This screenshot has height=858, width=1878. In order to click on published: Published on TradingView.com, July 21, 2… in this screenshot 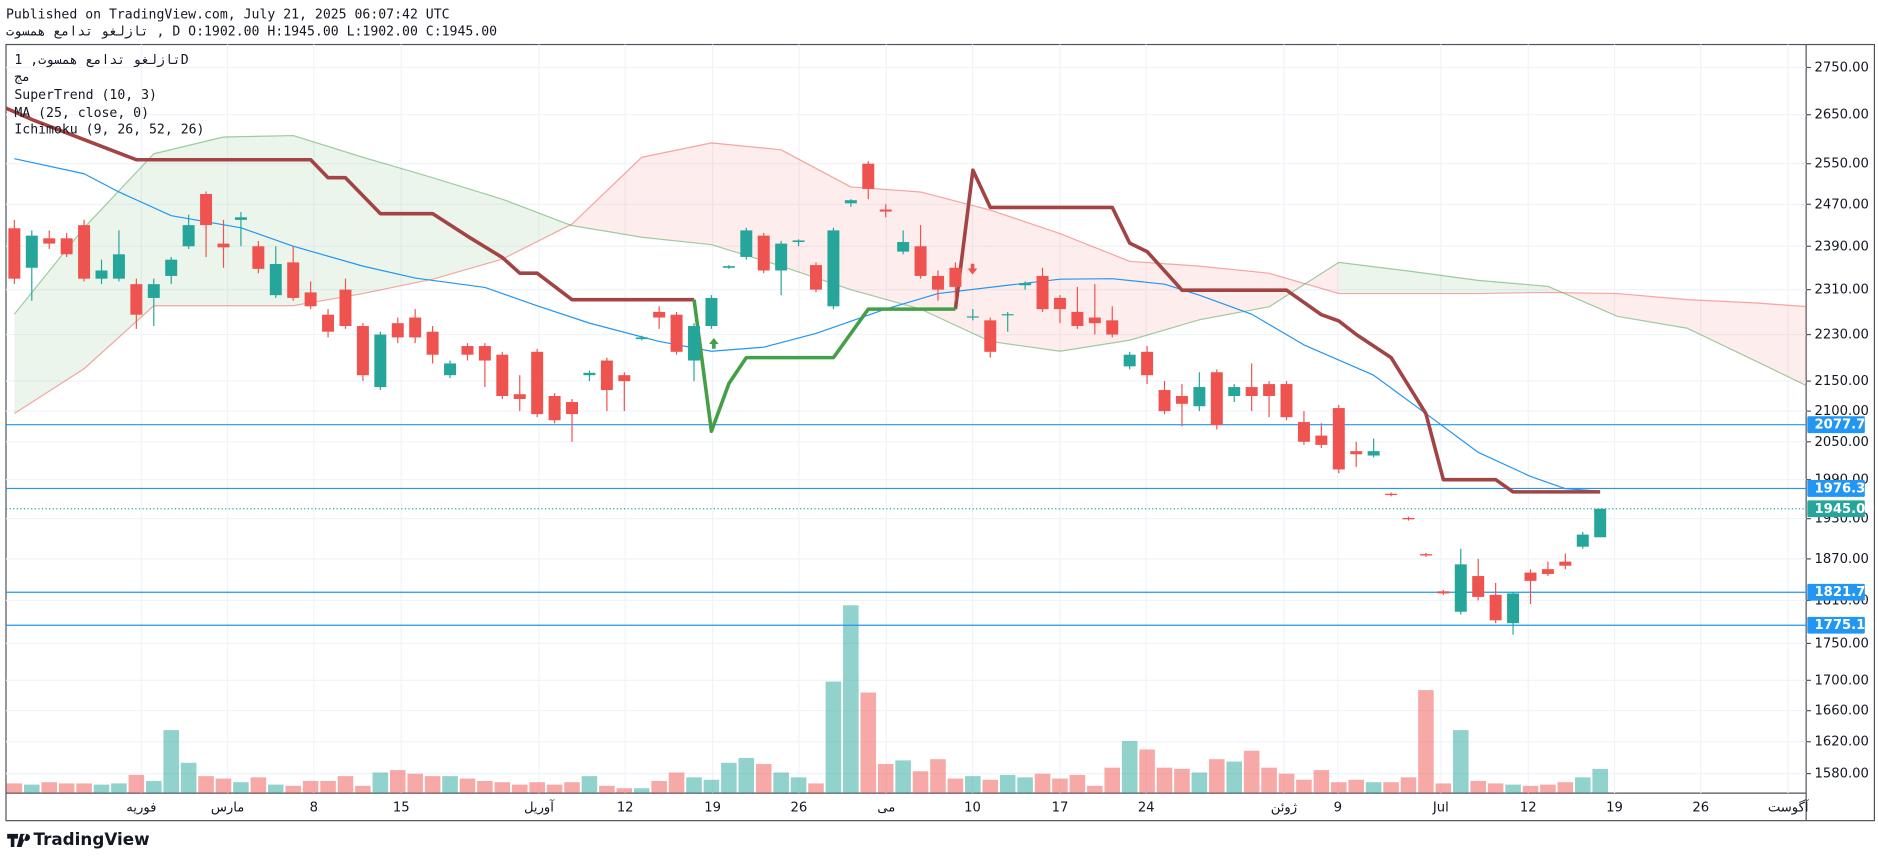, I will do `click(228, 15)`.